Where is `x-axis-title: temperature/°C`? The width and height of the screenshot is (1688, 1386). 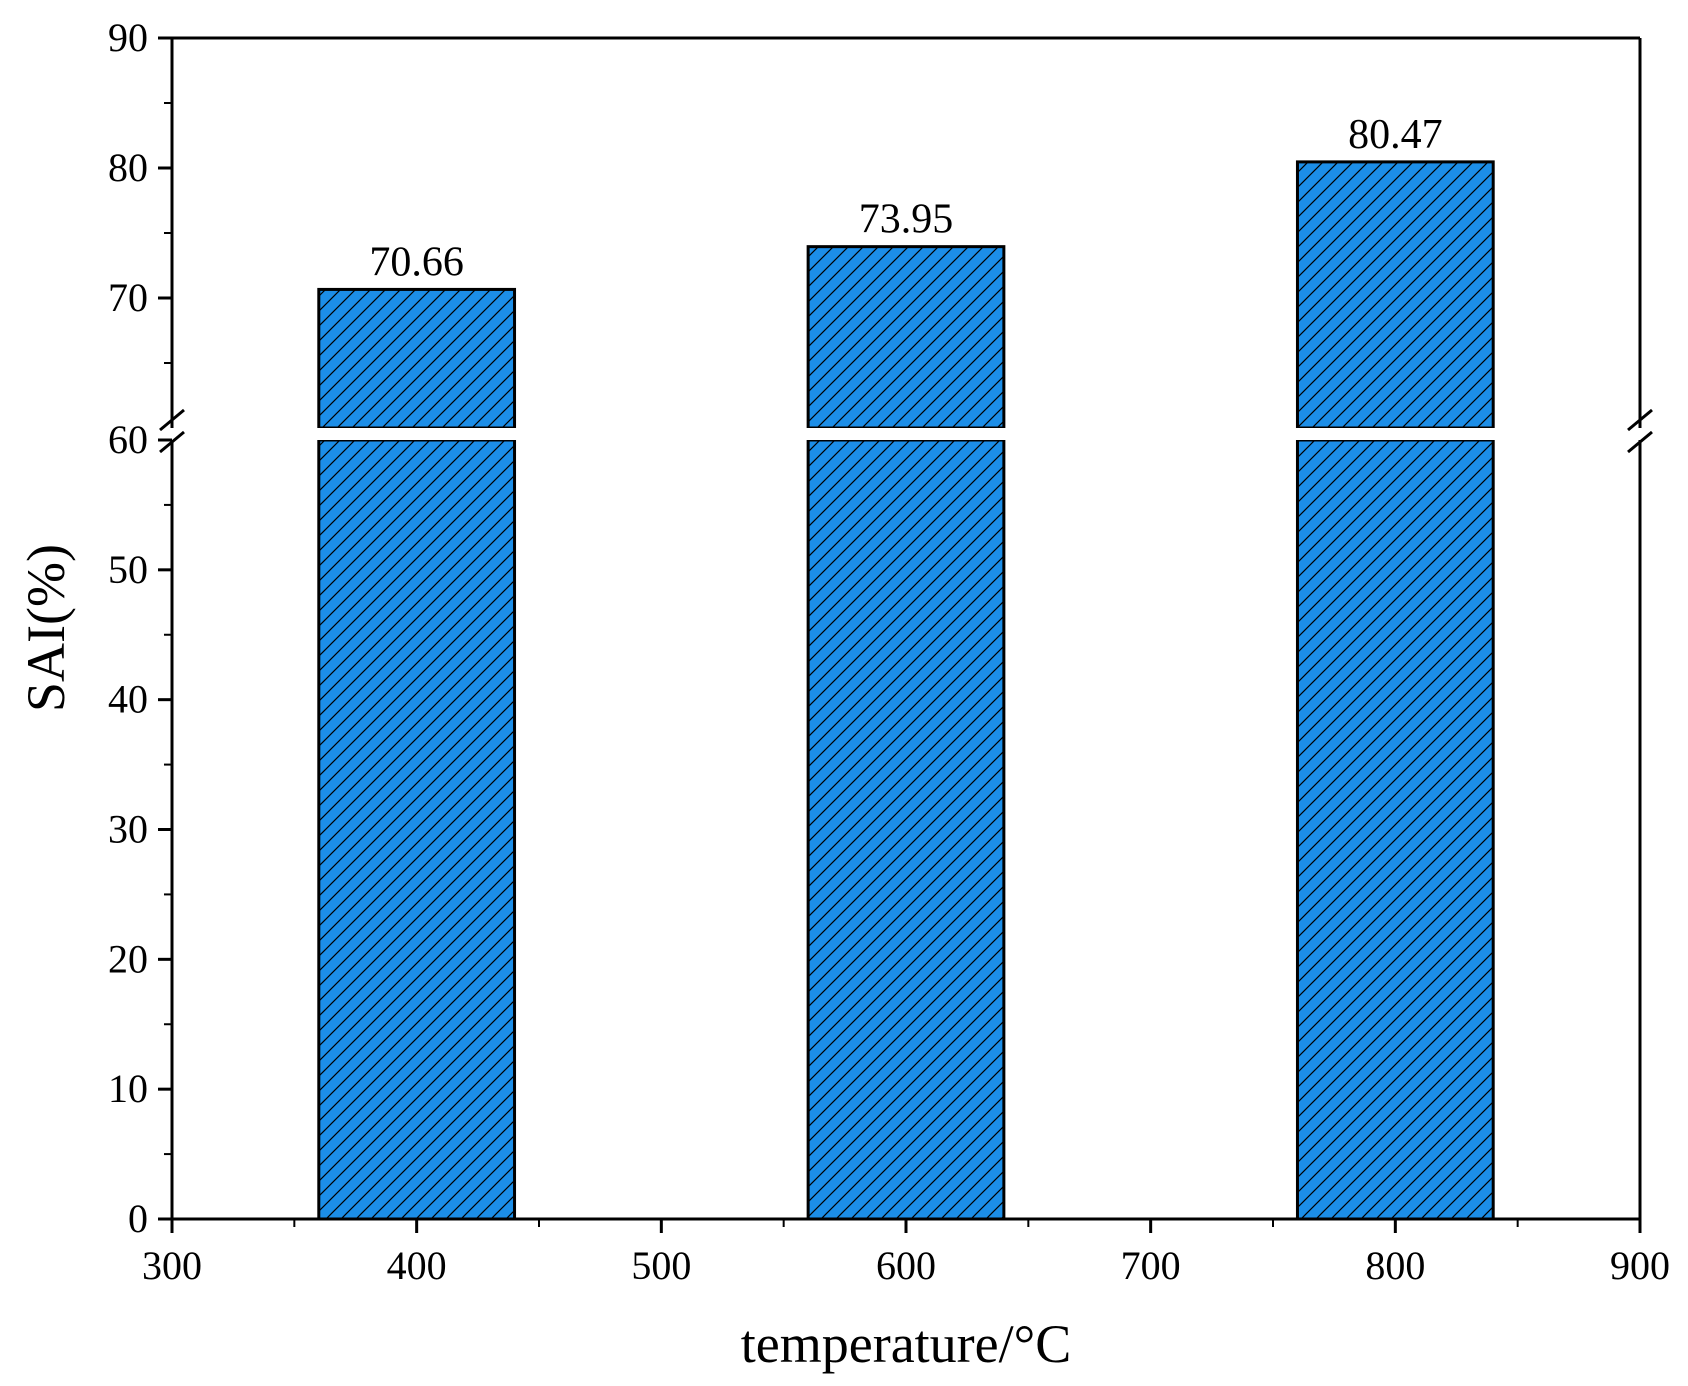 x-axis-title: temperature/°C is located at coordinates (906, 1344).